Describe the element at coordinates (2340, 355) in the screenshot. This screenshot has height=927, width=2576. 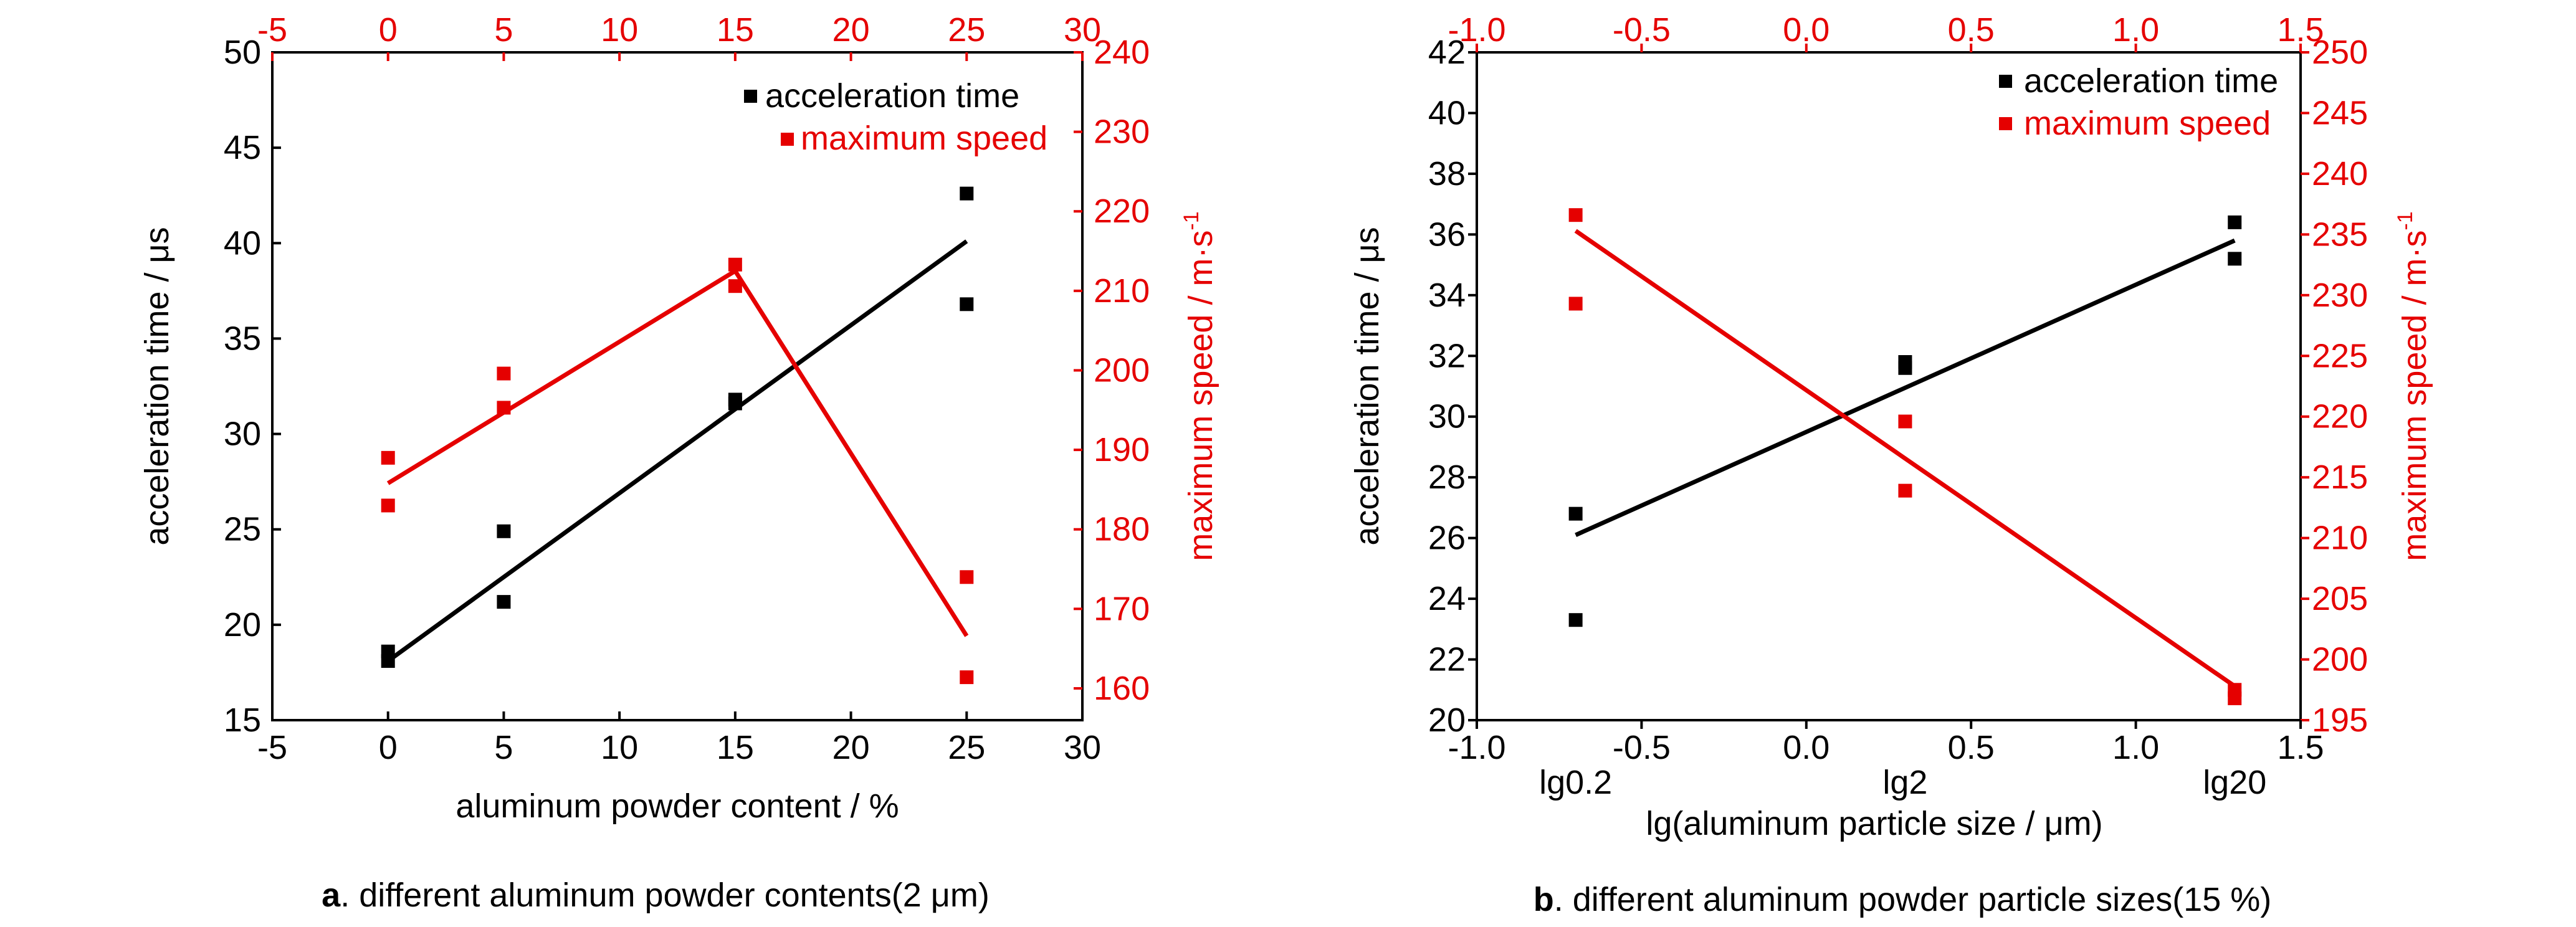
I see `y2-tick-label: 225` at that location.